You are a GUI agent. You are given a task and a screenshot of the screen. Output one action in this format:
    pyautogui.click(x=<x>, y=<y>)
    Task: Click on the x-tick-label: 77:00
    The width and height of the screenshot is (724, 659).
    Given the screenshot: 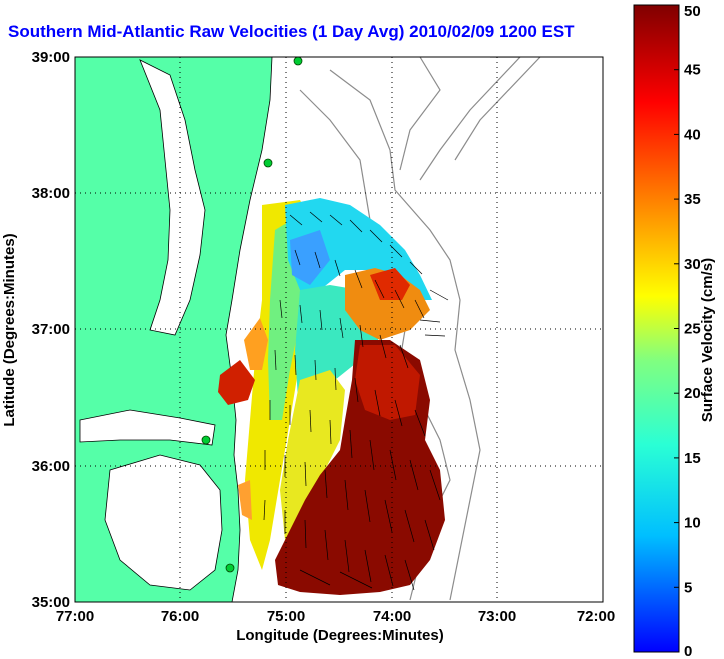 What is the action you would take?
    pyautogui.click(x=75, y=616)
    